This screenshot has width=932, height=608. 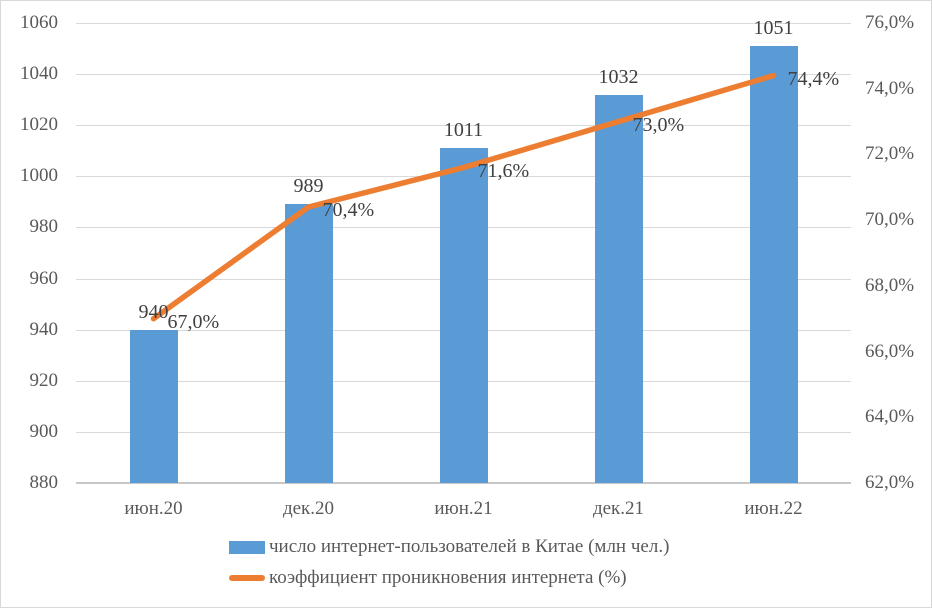 What do you see at coordinates (618, 76) in the screenshot?
I see `bar-value-label: 1032` at bounding box center [618, 76].